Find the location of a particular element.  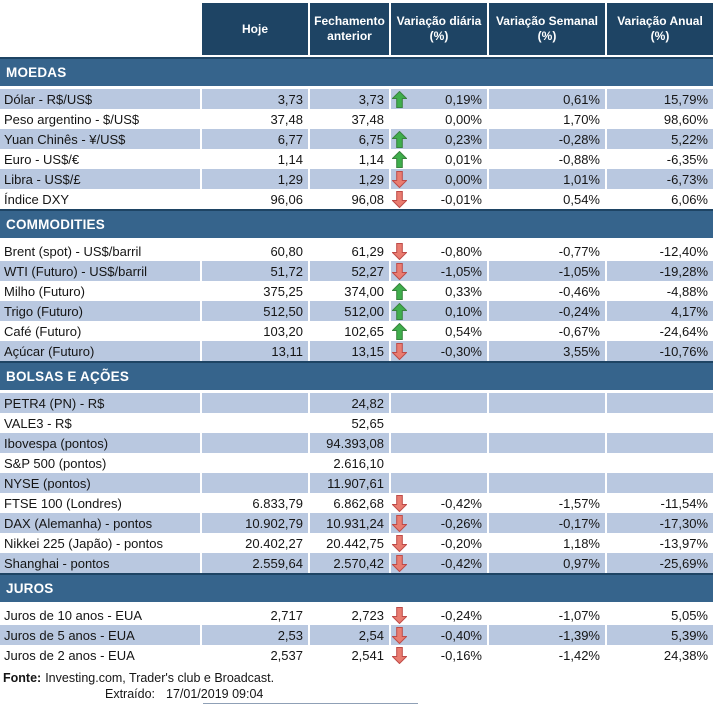

variacao-semanal-cell: -0,17% is located at coordinates (547, 523).